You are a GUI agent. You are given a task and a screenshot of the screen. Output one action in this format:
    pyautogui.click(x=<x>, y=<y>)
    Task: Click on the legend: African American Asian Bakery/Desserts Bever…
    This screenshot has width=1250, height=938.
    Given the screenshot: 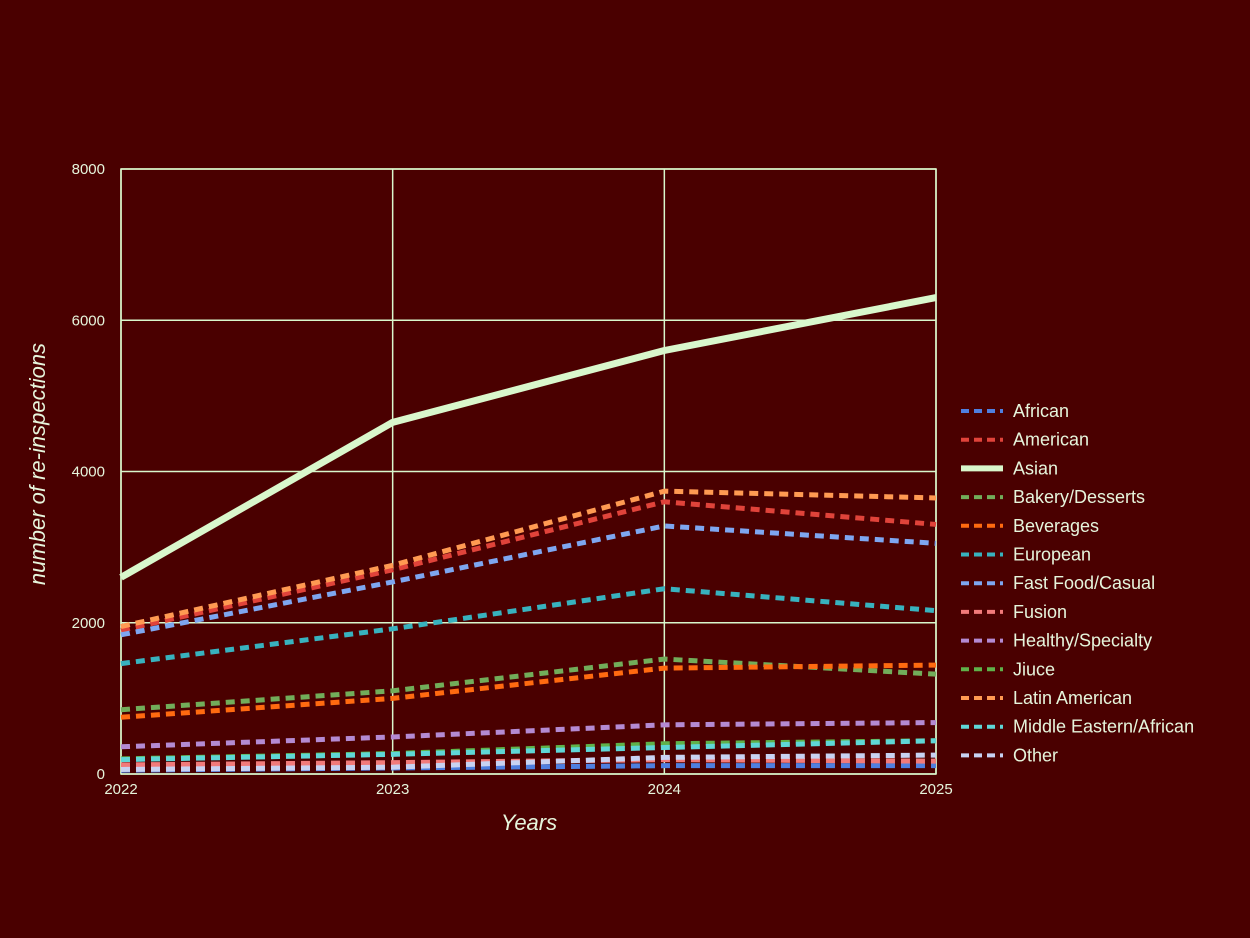 What is the action you would take?
    pyautogui.click(x=1077, y=583)
    